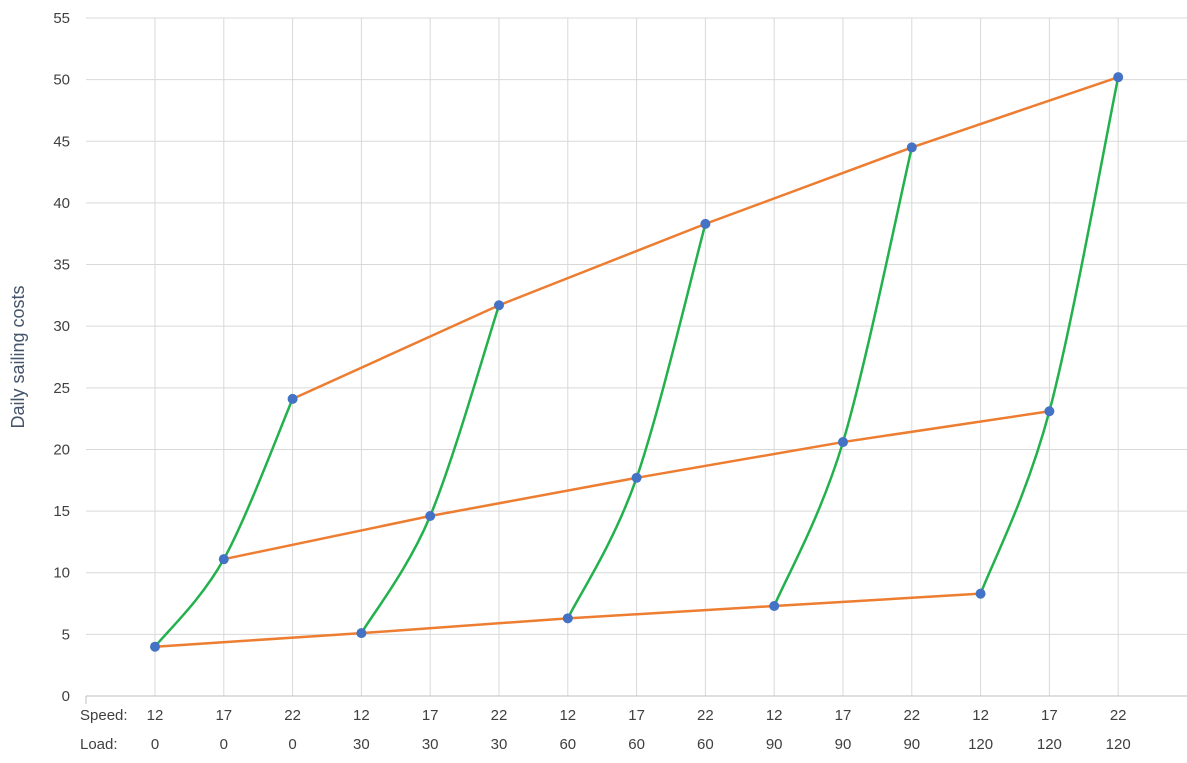 The height and width of the screenshot is (763, 1187). I want to click on y-tick-label: 45, so click(61, 141).